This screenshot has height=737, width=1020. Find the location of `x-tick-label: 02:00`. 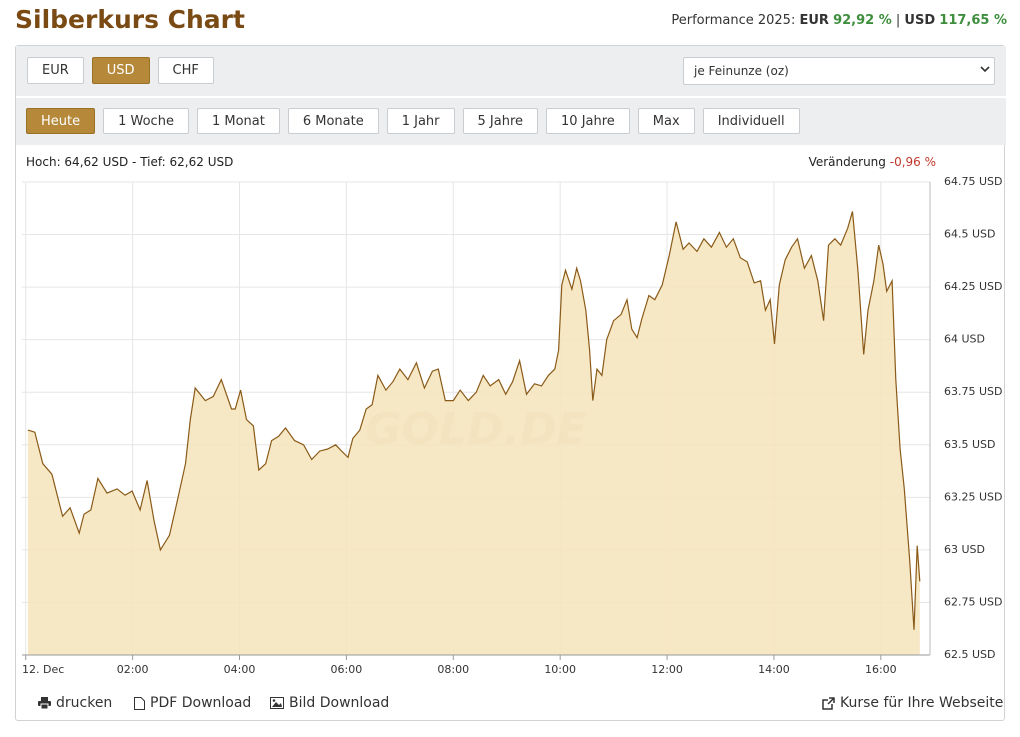

x-tick-label: 02:00 is located at coordinates (133, 669).